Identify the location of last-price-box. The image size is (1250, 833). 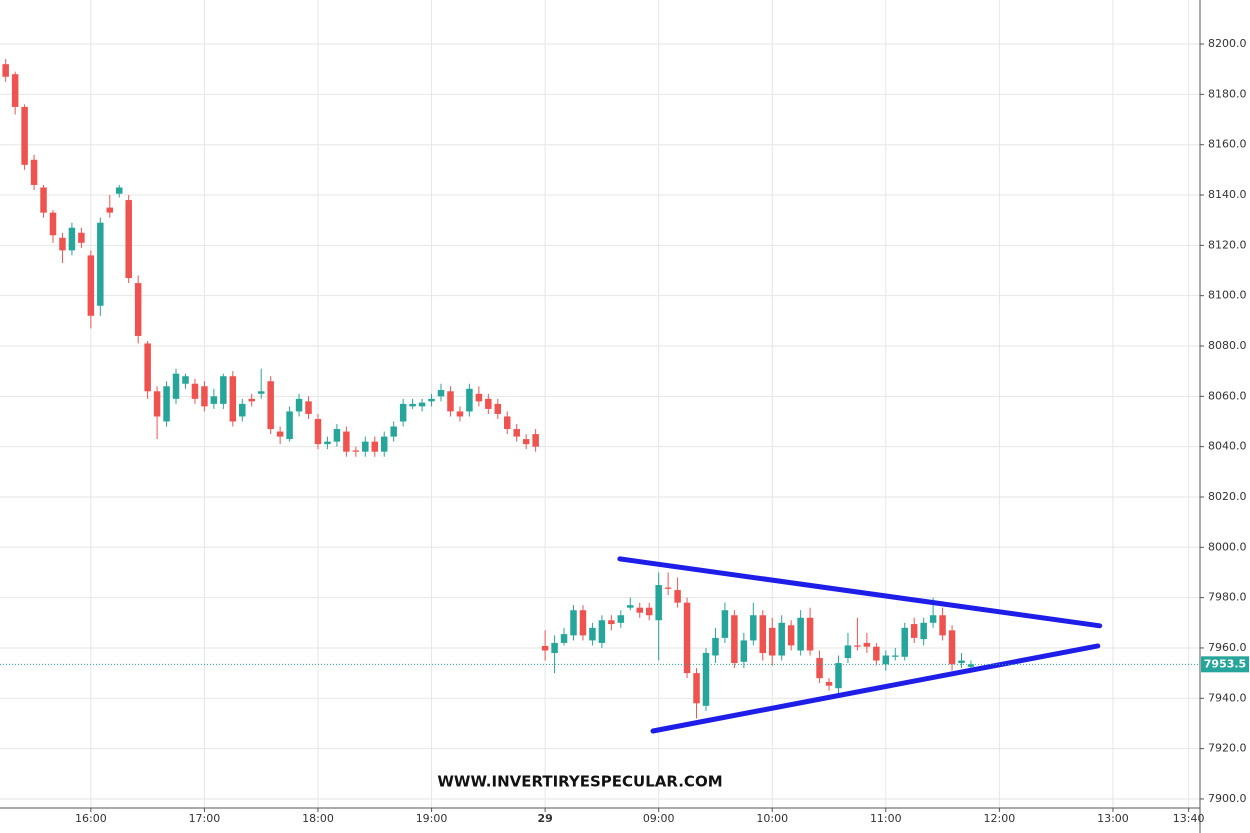
(1225, 664).